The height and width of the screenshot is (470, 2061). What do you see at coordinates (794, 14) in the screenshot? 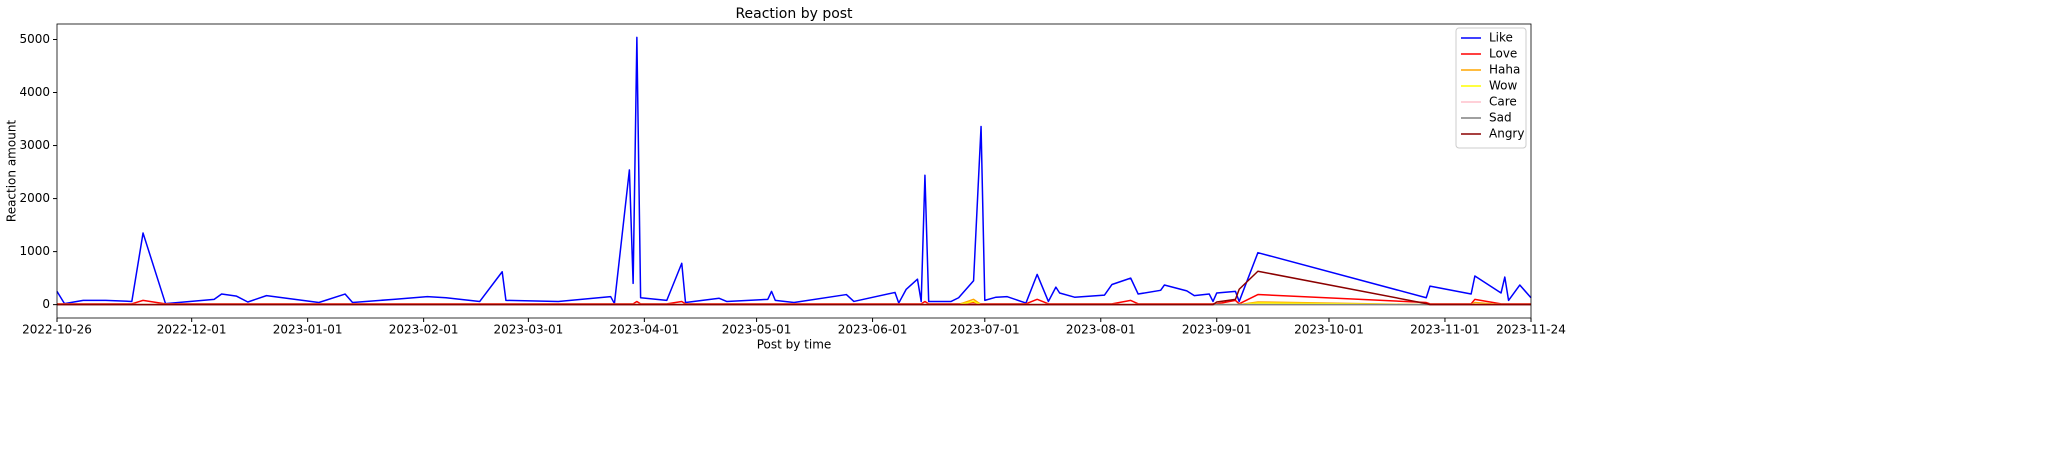
I see `chart-title: Reaction by post` at bounding box center [794, 14].